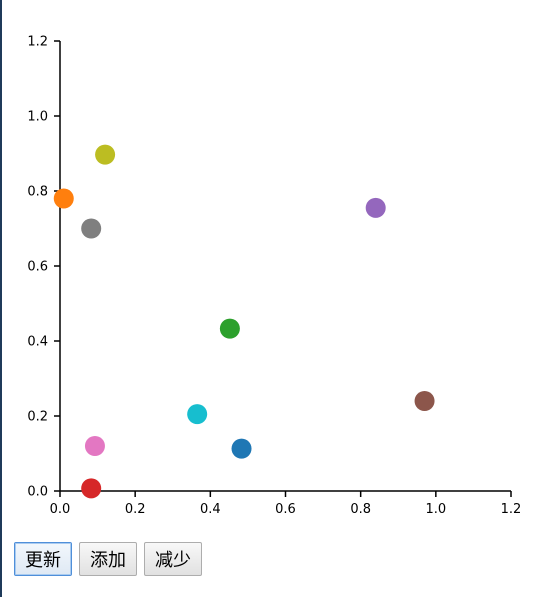  I want to click on y-tick-label: 1.2, so click(37, 42).